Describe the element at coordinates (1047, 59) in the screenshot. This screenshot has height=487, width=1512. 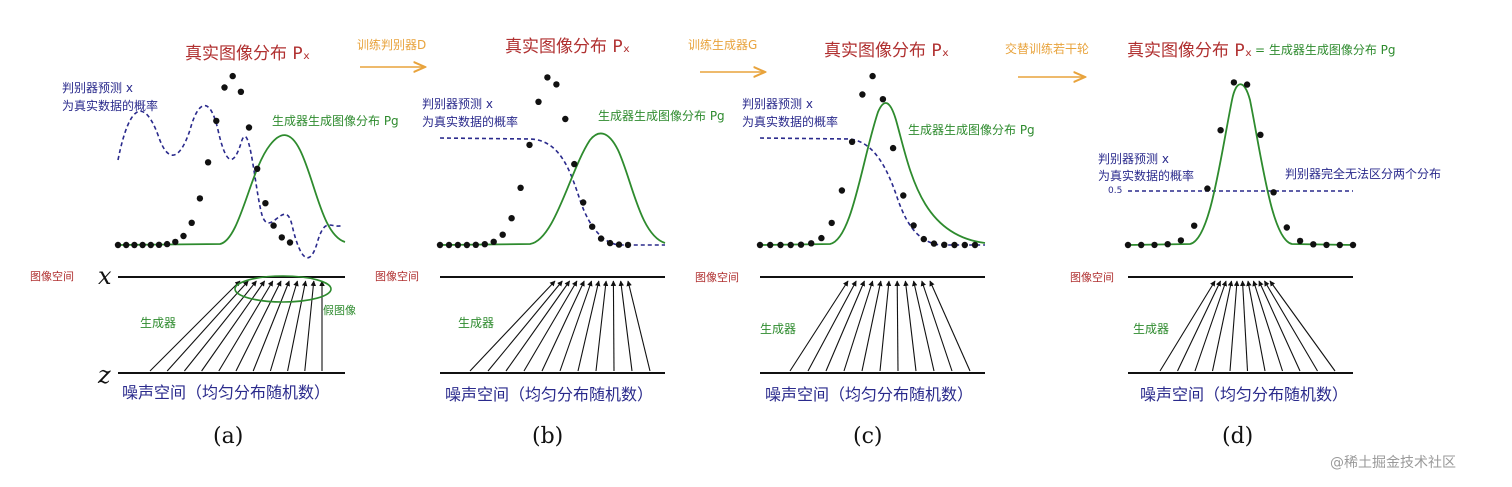
I see `transition-3: 交替训练若干轮` at that location.